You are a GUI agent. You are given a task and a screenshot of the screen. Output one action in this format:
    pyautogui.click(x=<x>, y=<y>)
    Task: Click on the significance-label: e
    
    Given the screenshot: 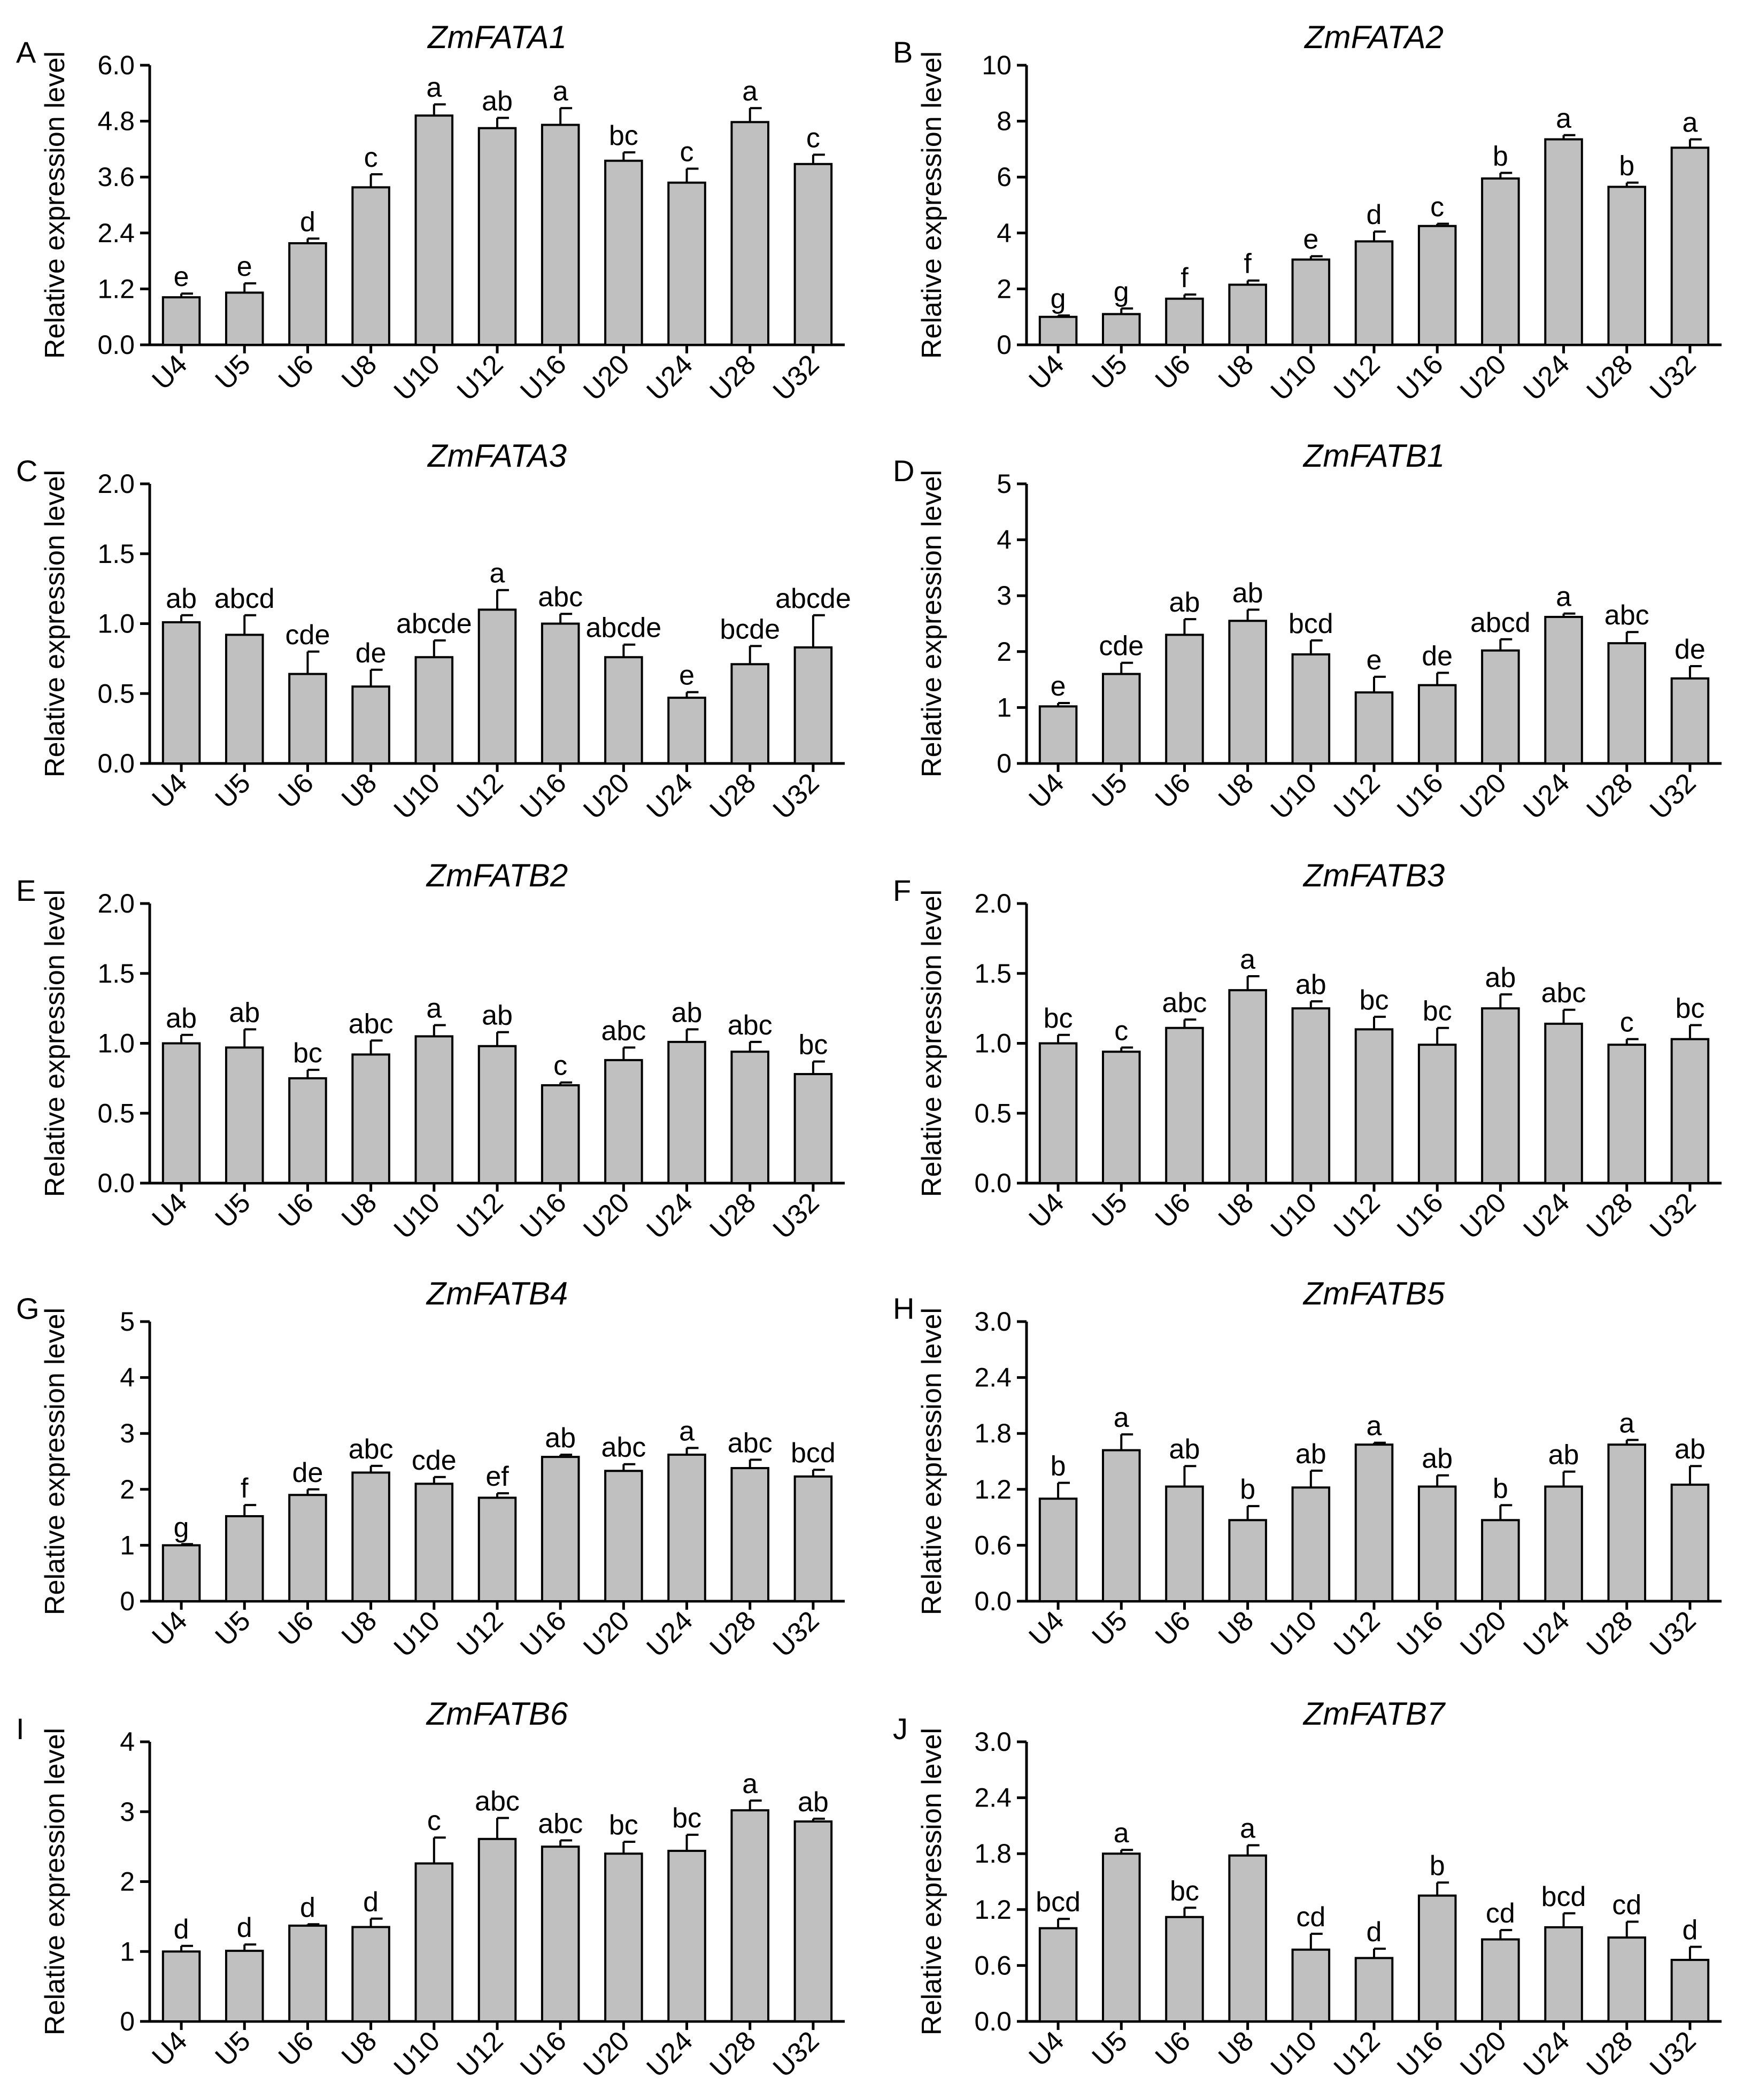 What is the action you would take?
    pyautogui.click(x=1374, y=660)
    